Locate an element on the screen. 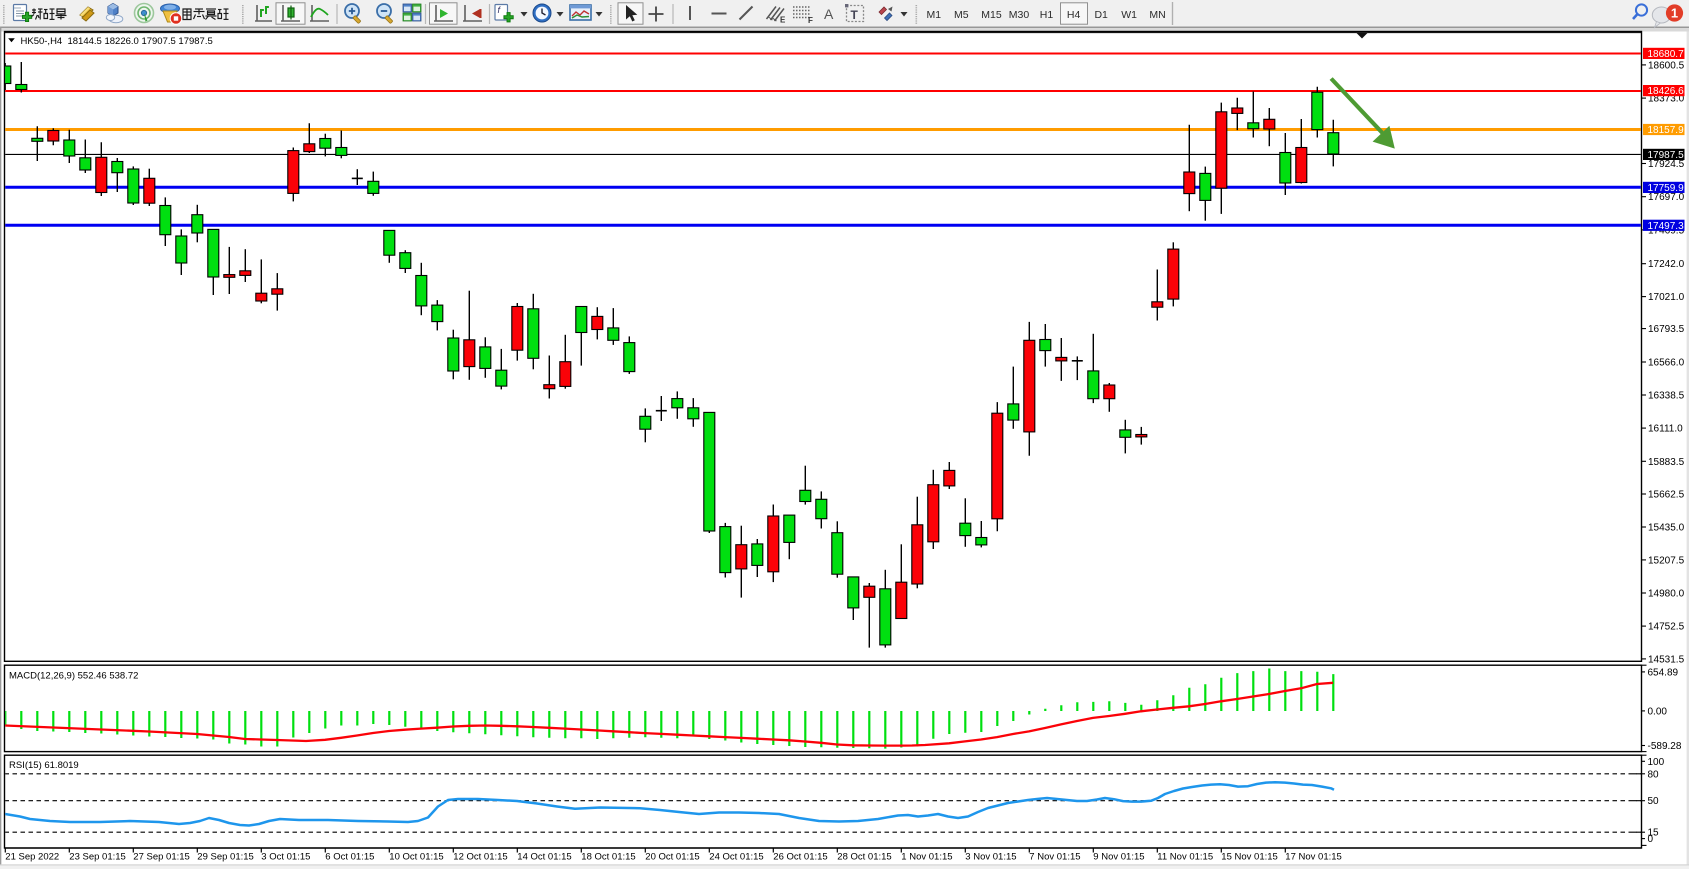 This screenshot has height=869, width=1689. svg-text: 0.00 is located at coordinates (1658, 711).